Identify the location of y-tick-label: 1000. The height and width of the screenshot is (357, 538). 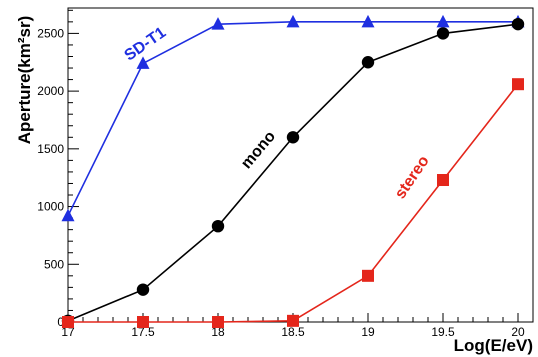
(50, 207).